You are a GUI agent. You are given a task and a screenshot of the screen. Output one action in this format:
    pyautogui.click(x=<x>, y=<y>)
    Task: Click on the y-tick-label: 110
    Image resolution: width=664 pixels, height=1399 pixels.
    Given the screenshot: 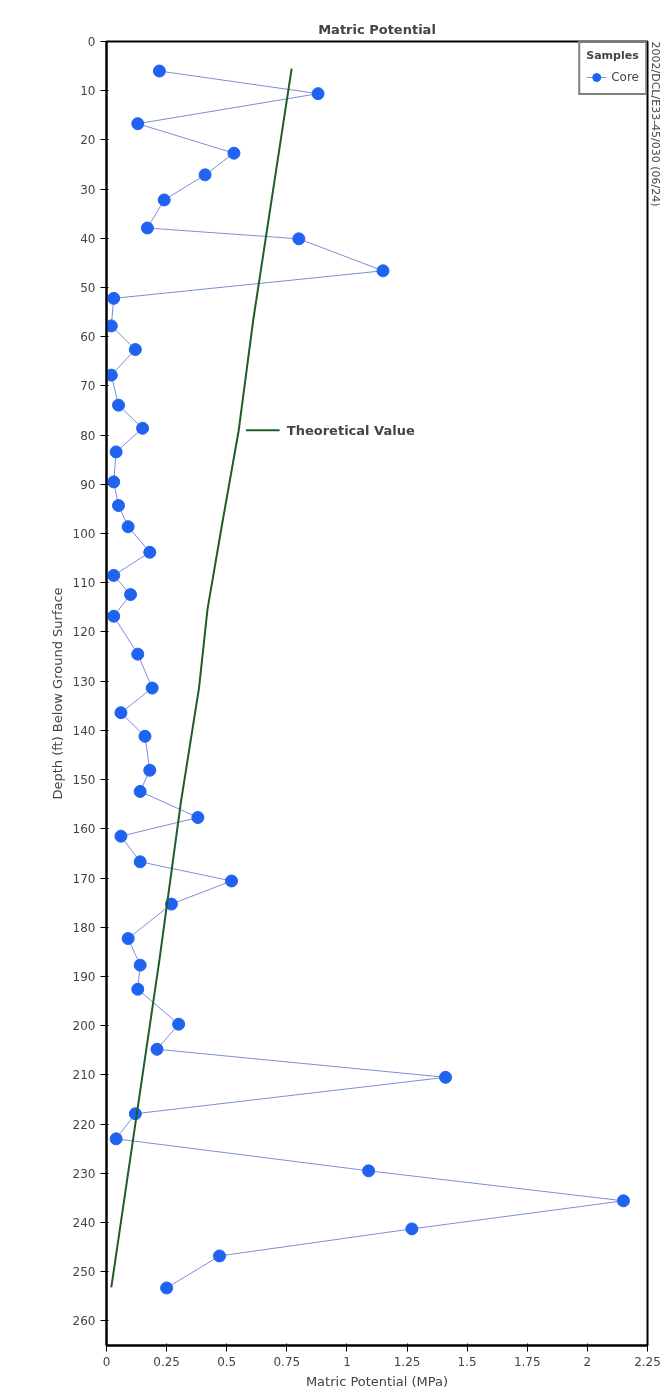 What is the action you would take?
    pyautogui.click(x=84, y=583)
    